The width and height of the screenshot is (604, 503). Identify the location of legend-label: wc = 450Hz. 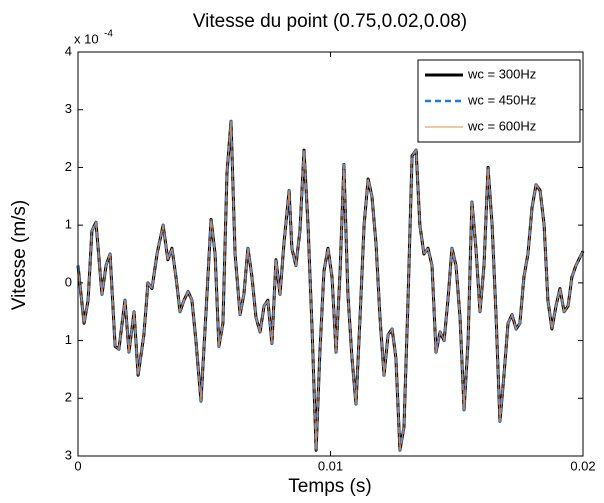
(501, 99).